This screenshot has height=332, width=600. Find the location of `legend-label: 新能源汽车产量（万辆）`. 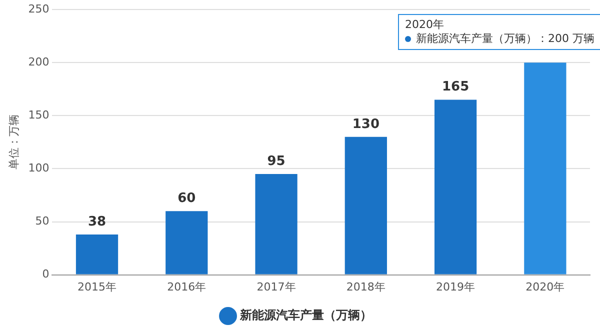

legend-label: 新能源汽车产量（万辆） is located at coordinates (305, 315).